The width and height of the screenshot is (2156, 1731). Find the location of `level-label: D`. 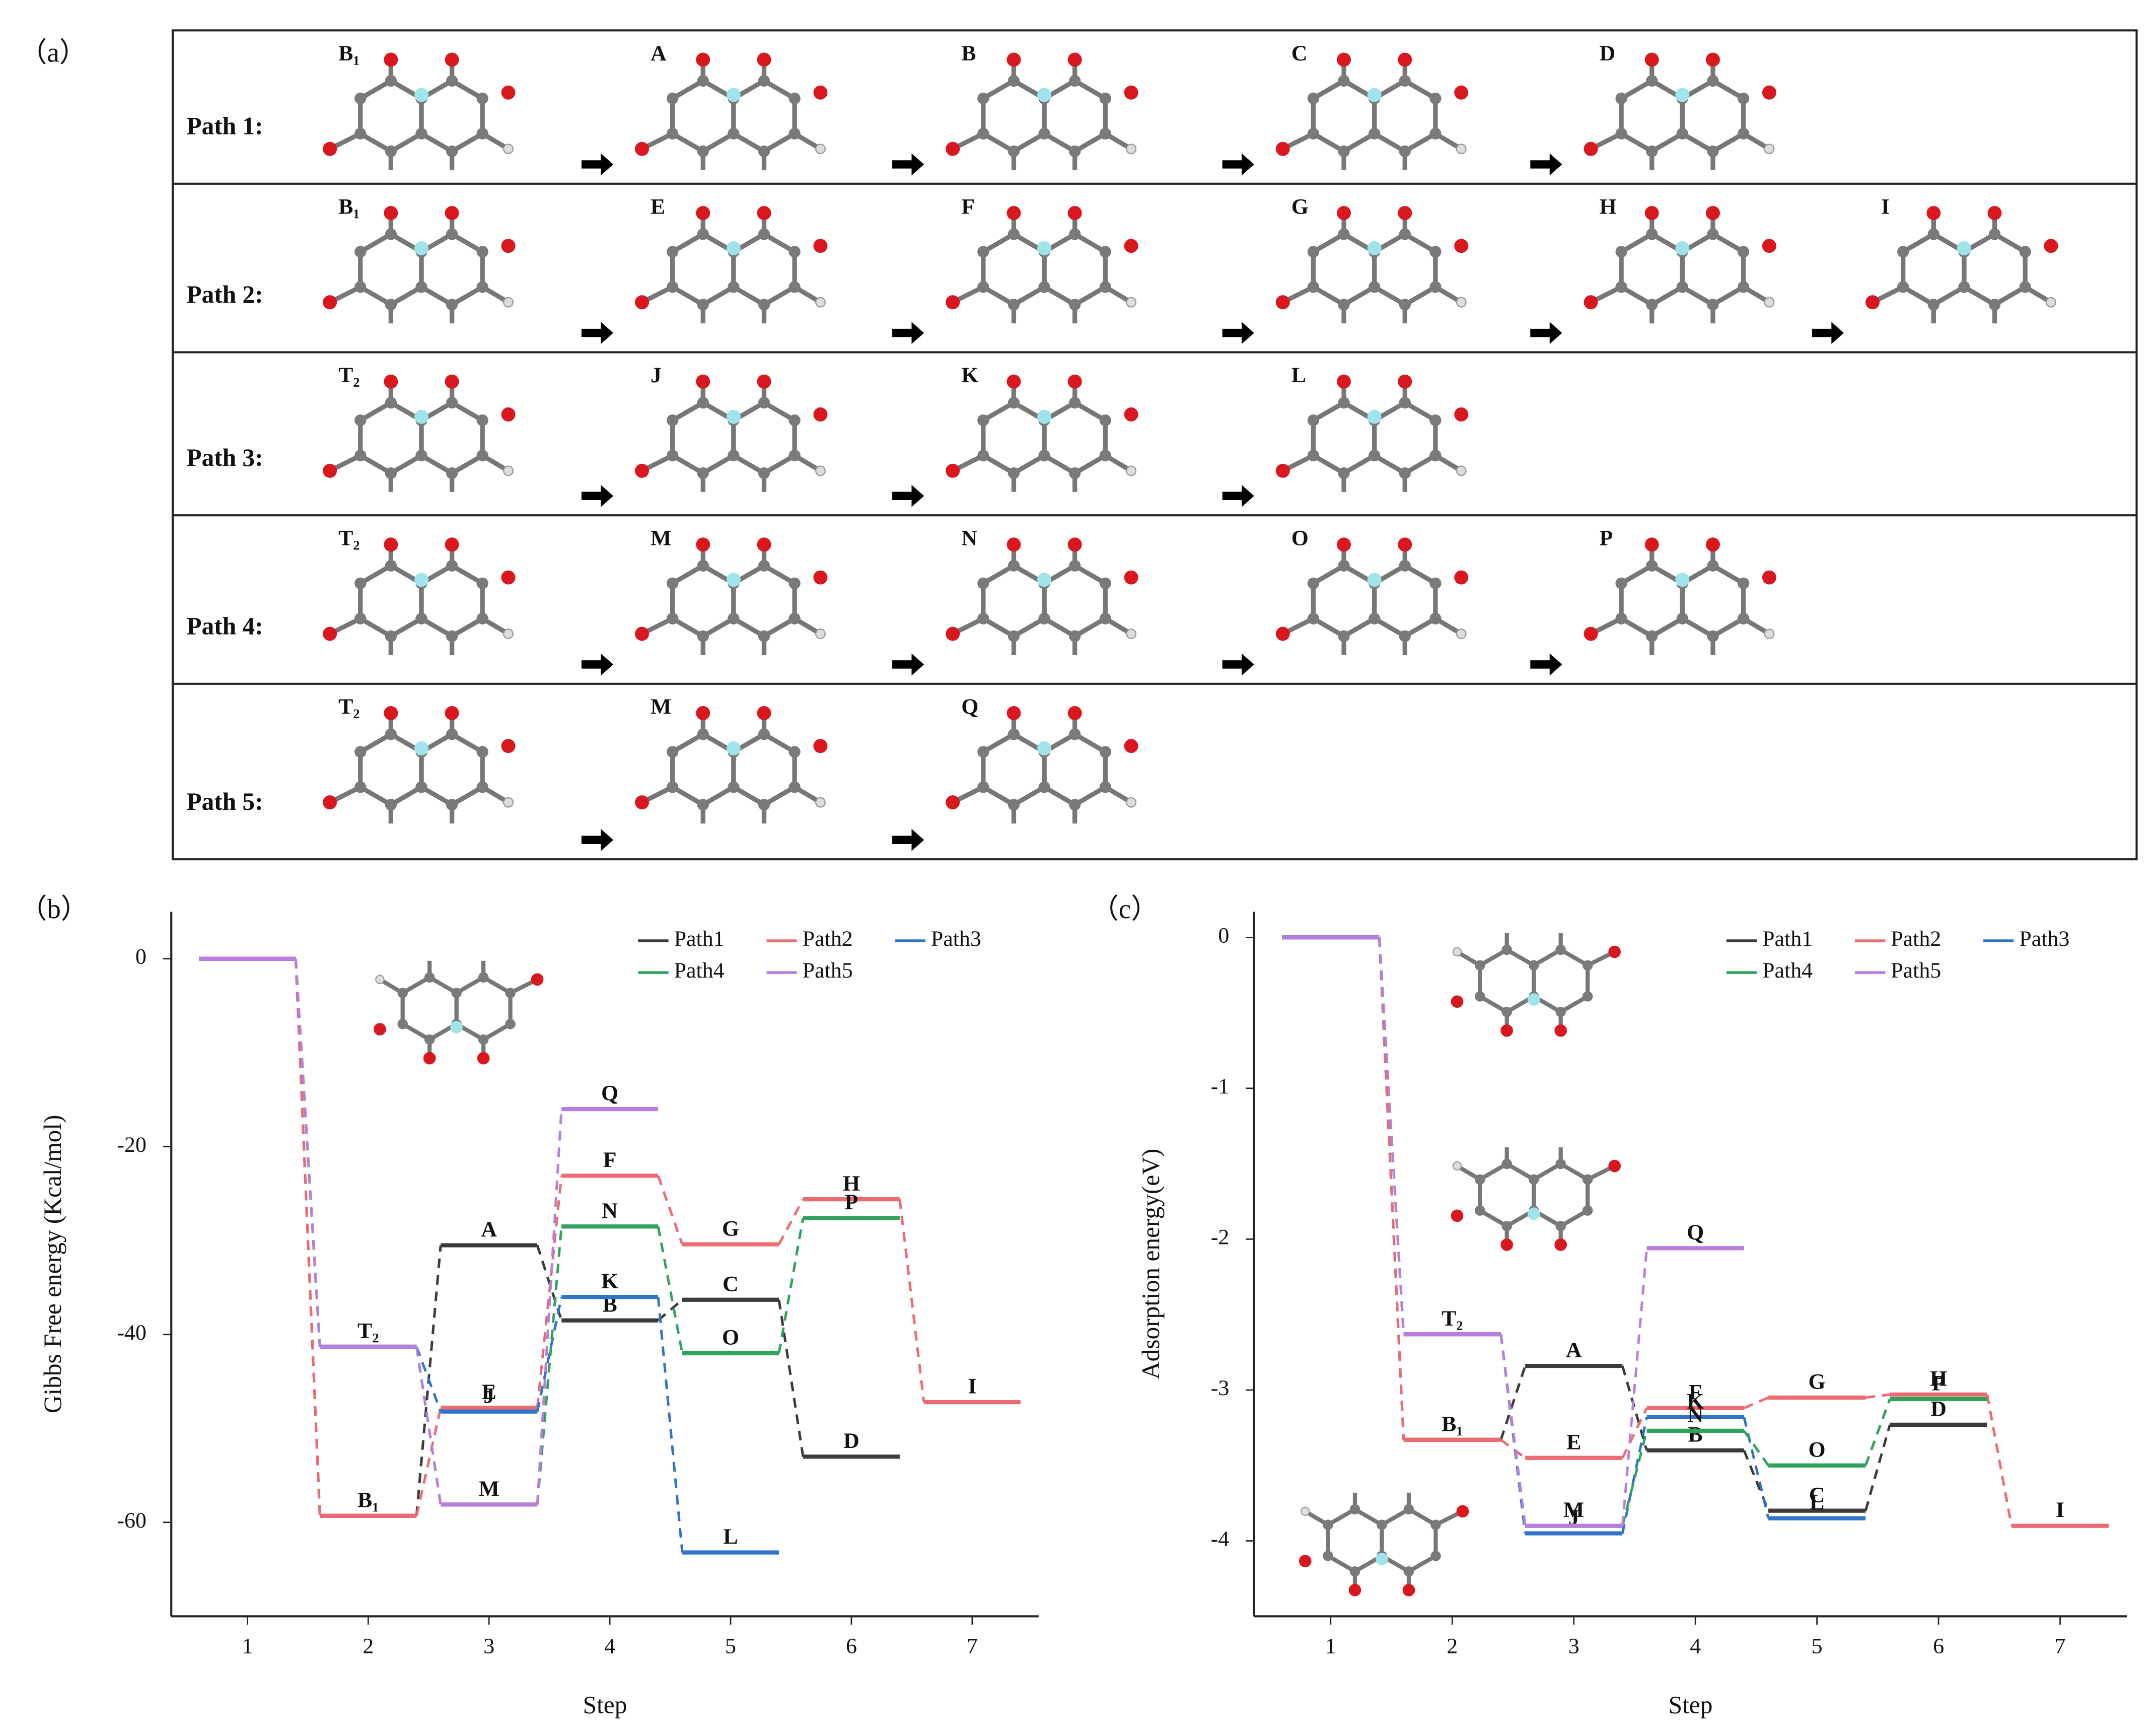

level-label: D is located at coordinates (851, 1441).